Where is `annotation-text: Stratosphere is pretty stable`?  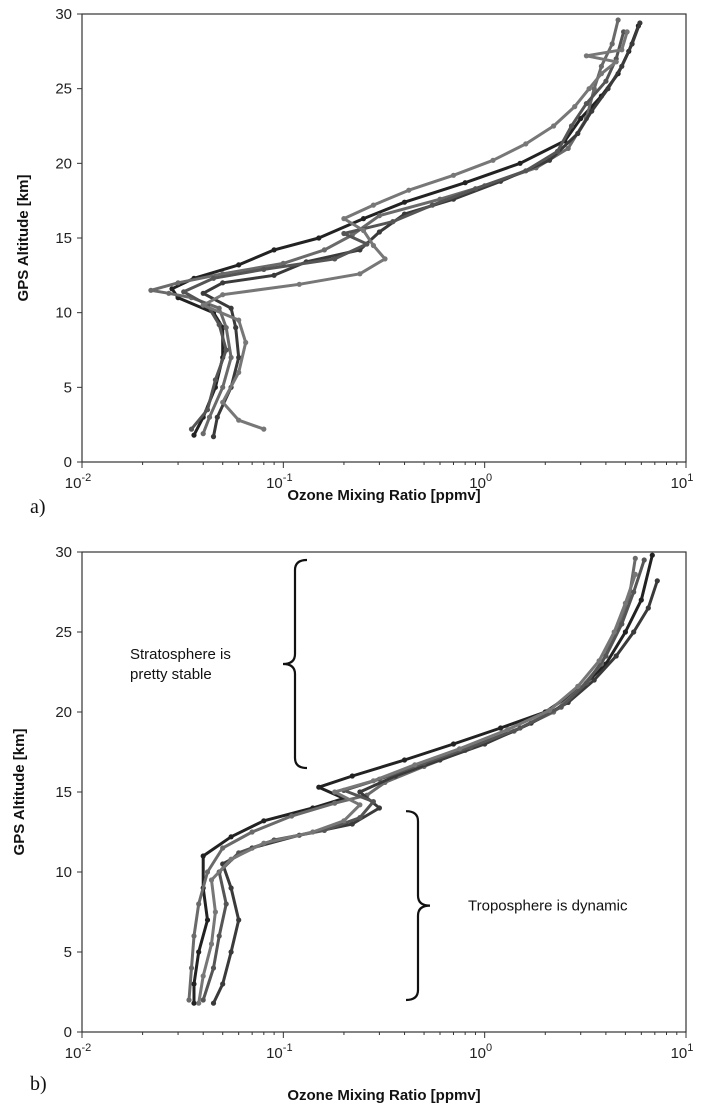 annotation-text: Stratosphere is pretty stable is located at coordinates (180, 664).